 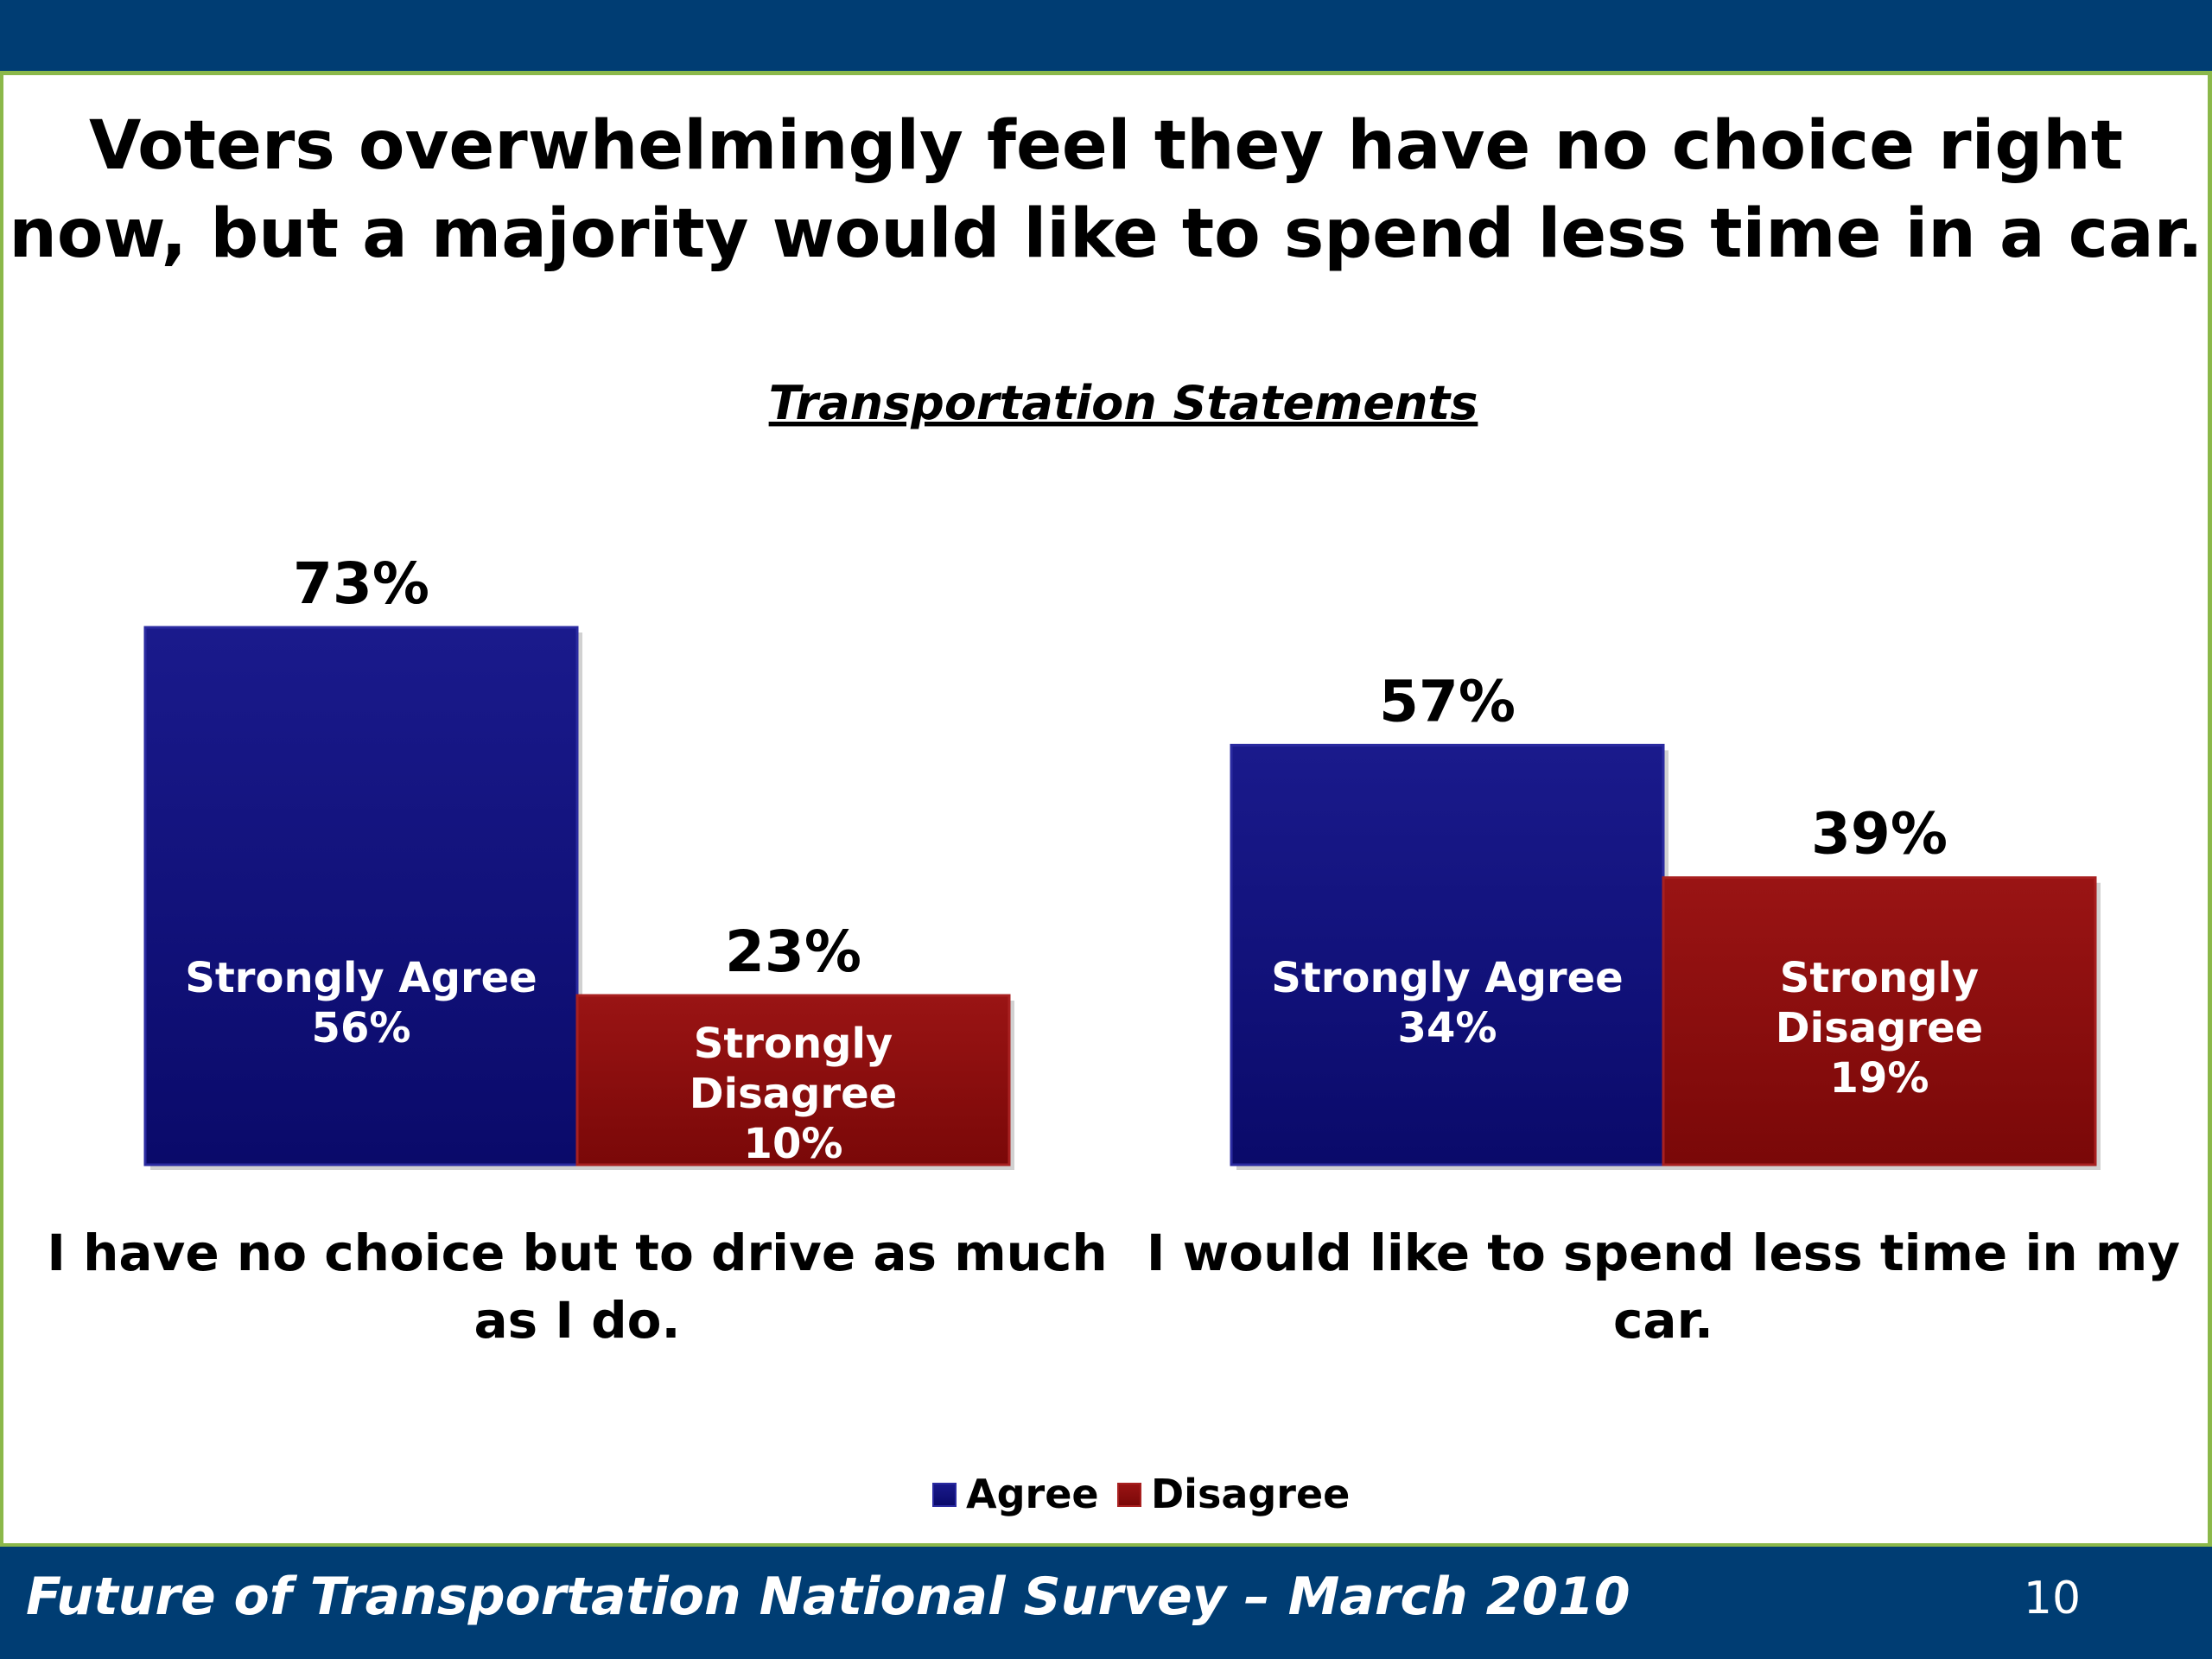 I want to click on data-label-total: 23%, so click(x=793, y=951).